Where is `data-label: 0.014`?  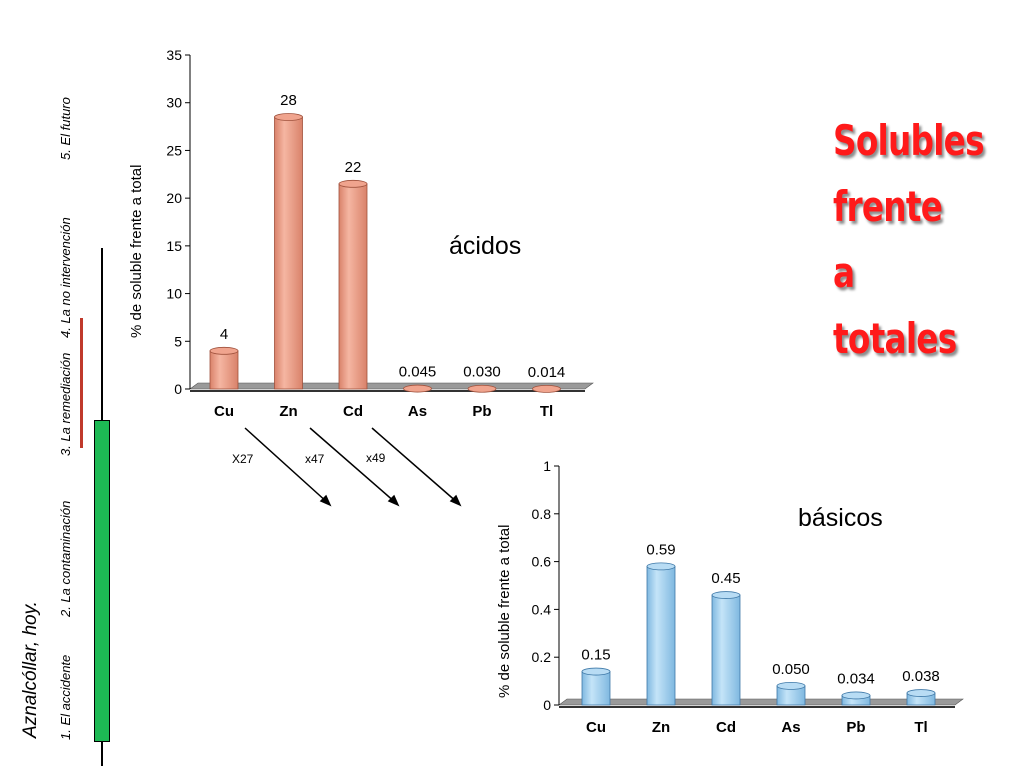
data-label: 0.014 is located at coordinates (547, 372).